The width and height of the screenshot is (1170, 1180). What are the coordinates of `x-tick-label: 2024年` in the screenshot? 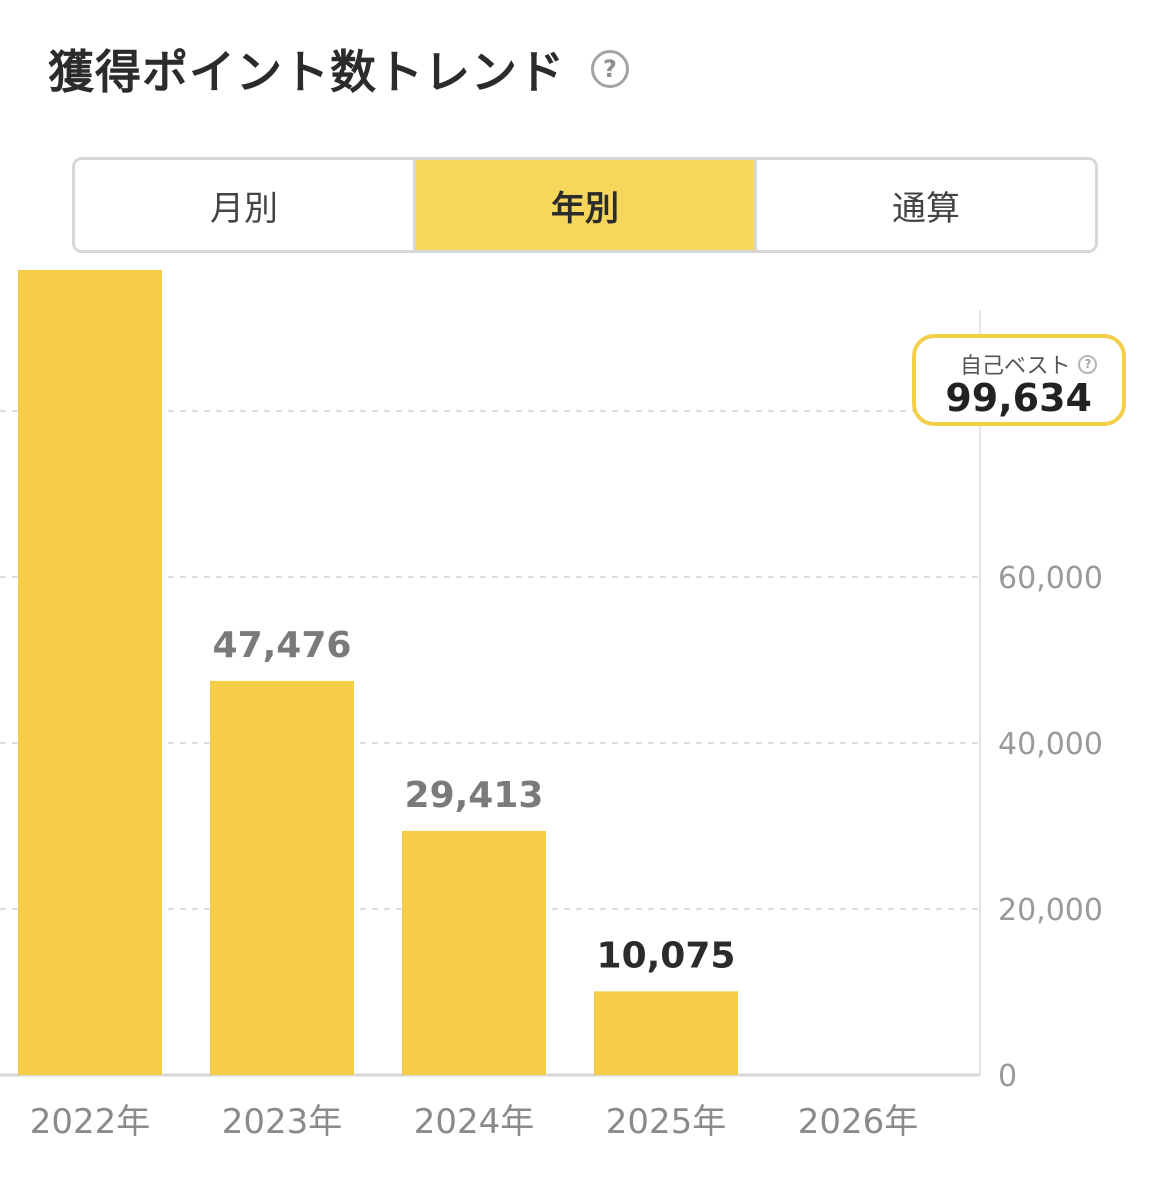 It's located at (474, 1122).